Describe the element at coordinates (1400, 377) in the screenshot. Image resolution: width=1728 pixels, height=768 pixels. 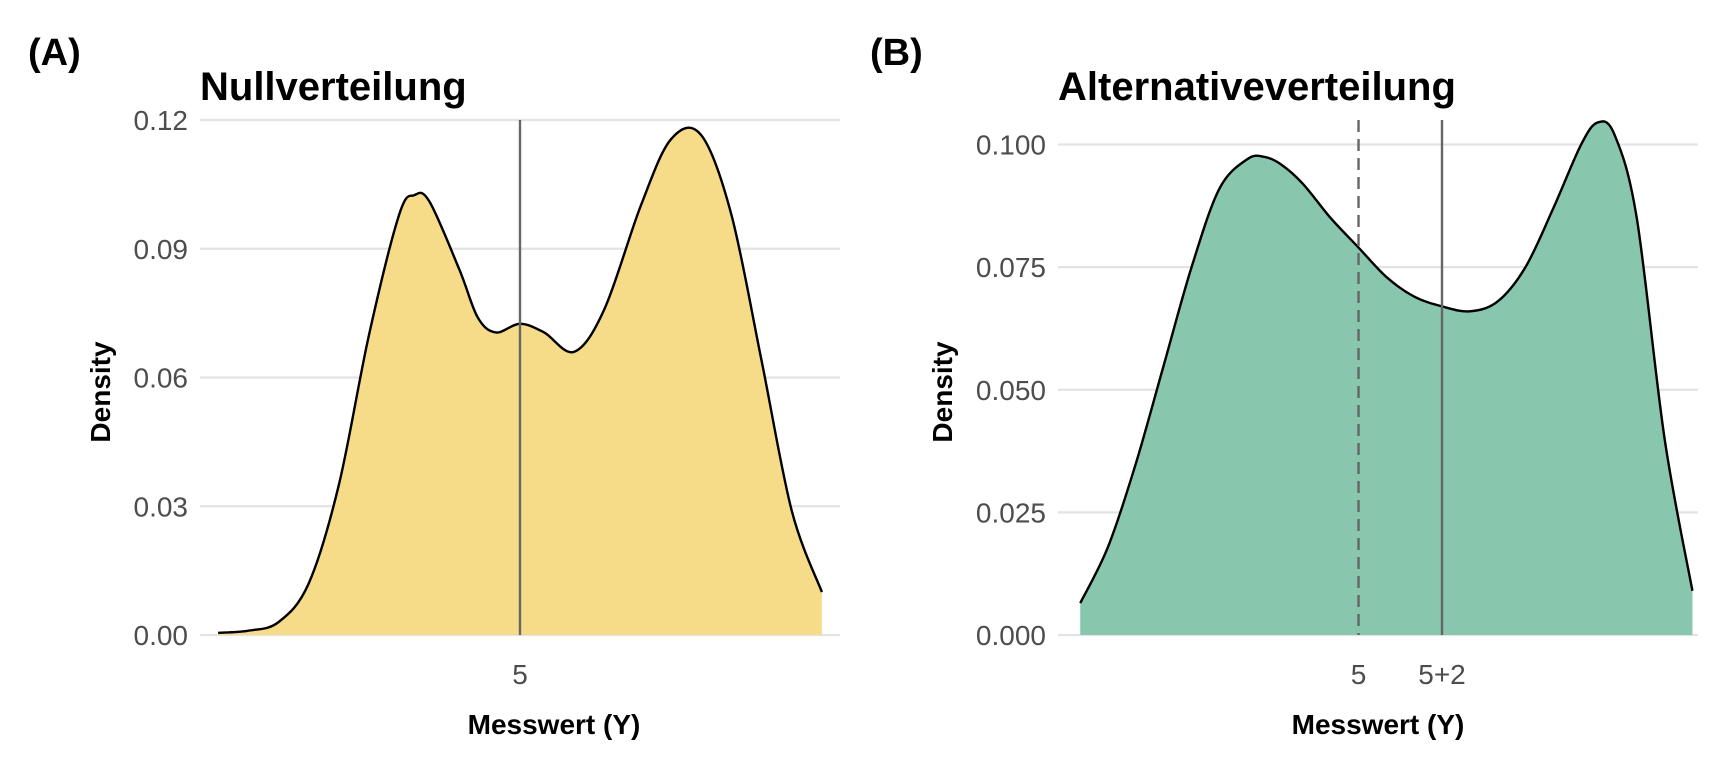
I see `panel-b-reference-lines` at that location.